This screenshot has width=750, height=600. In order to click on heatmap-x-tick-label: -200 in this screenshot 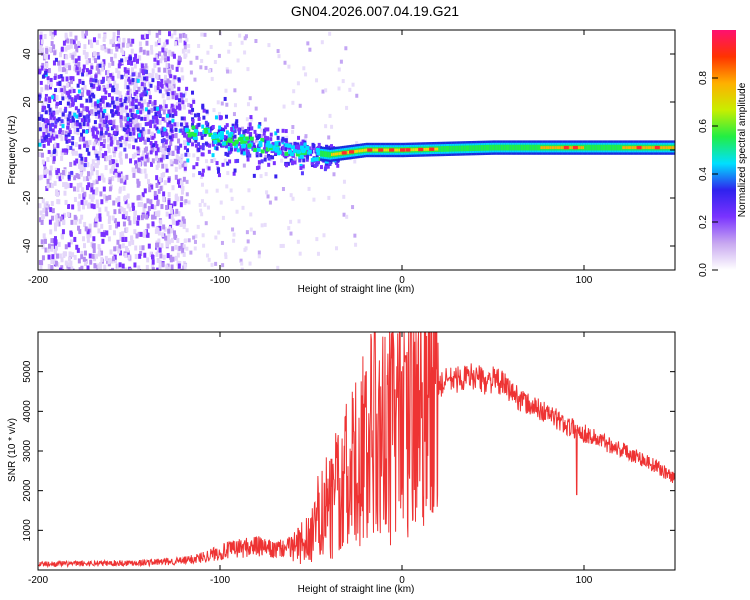, I will do `click(38, 280)`.